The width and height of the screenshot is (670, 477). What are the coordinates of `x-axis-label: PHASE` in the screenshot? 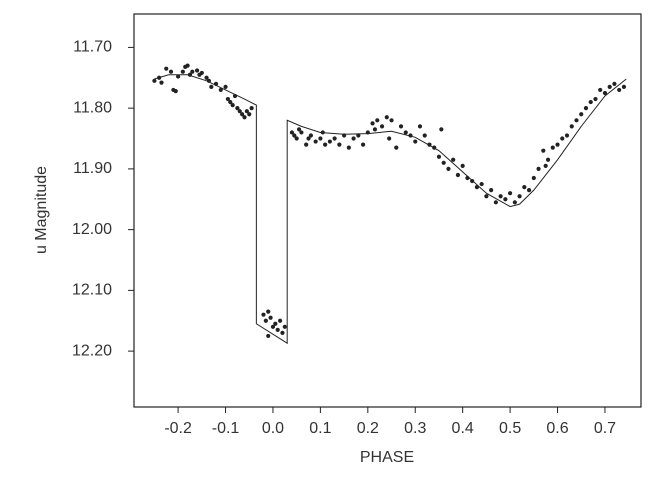 It's located at (387, 457).